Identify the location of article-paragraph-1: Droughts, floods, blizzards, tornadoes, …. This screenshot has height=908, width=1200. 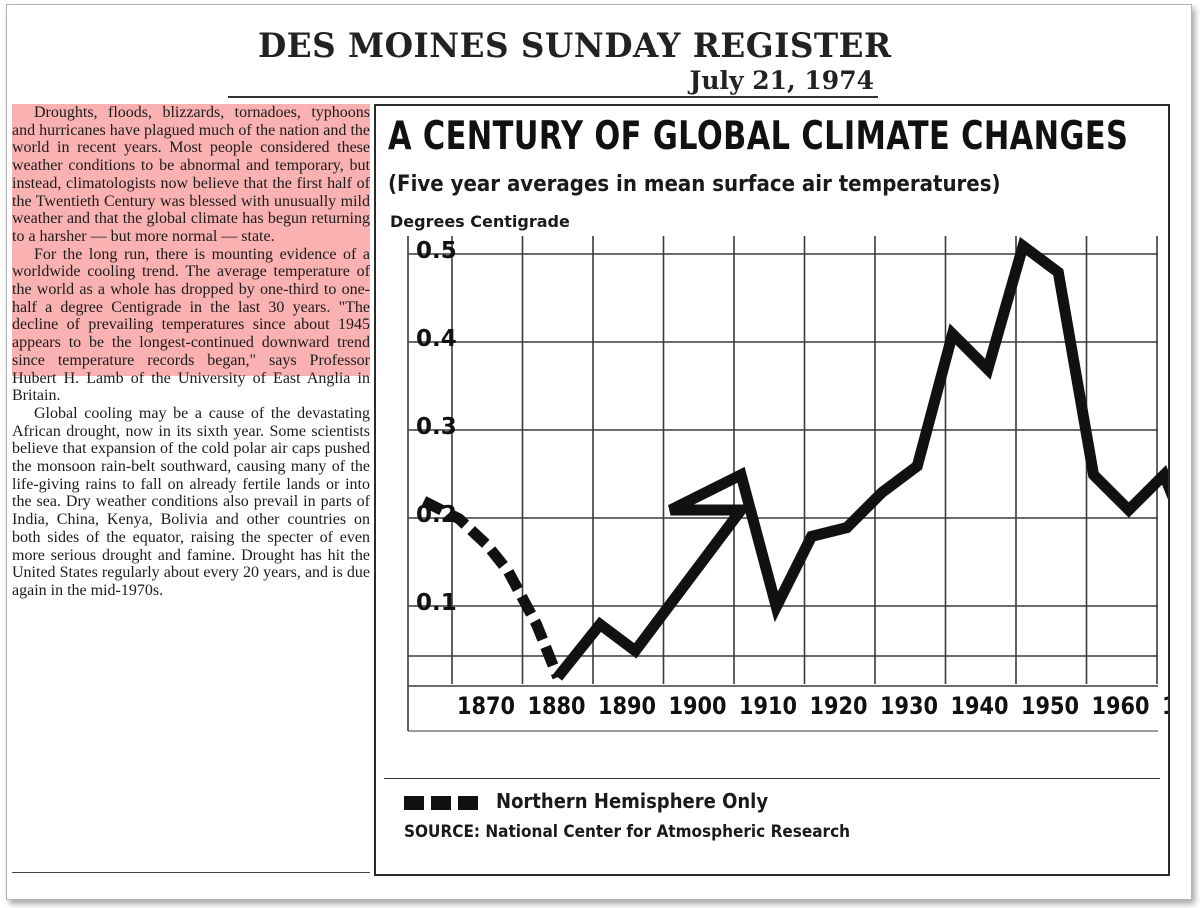
(191, 174).